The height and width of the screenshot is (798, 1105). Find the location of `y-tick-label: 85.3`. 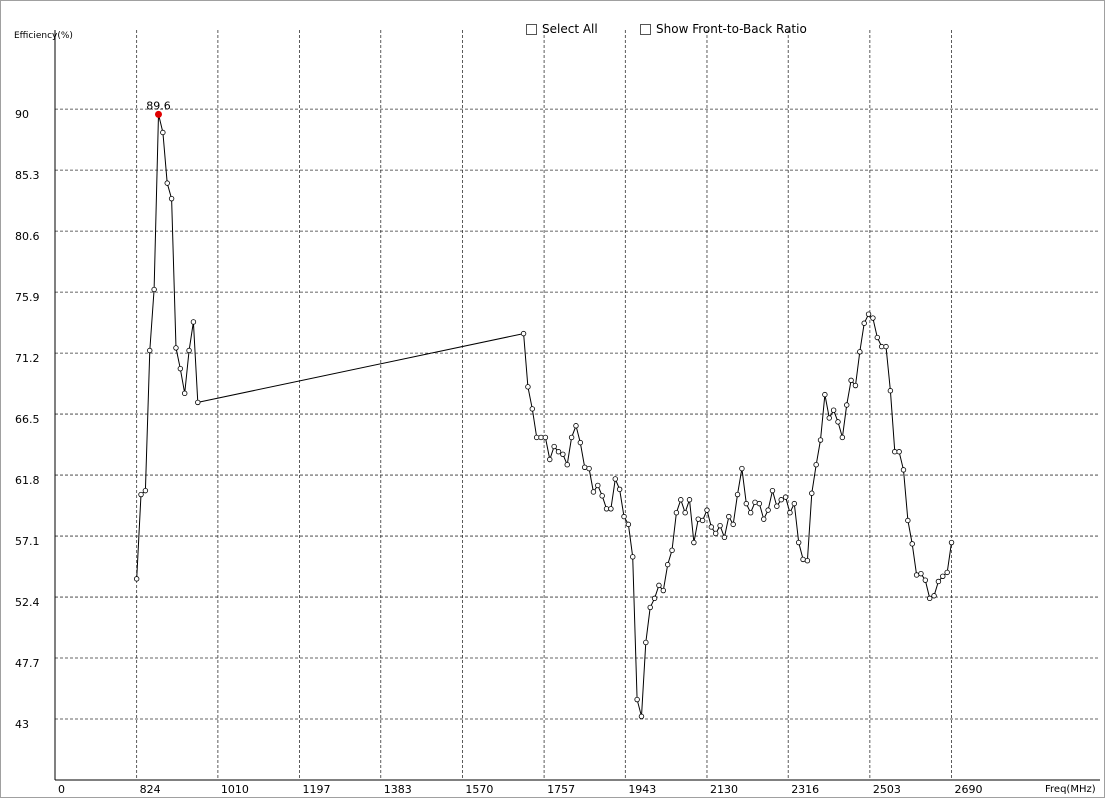

y-tick-label: 85.3 is located at coordinates (27, 175).